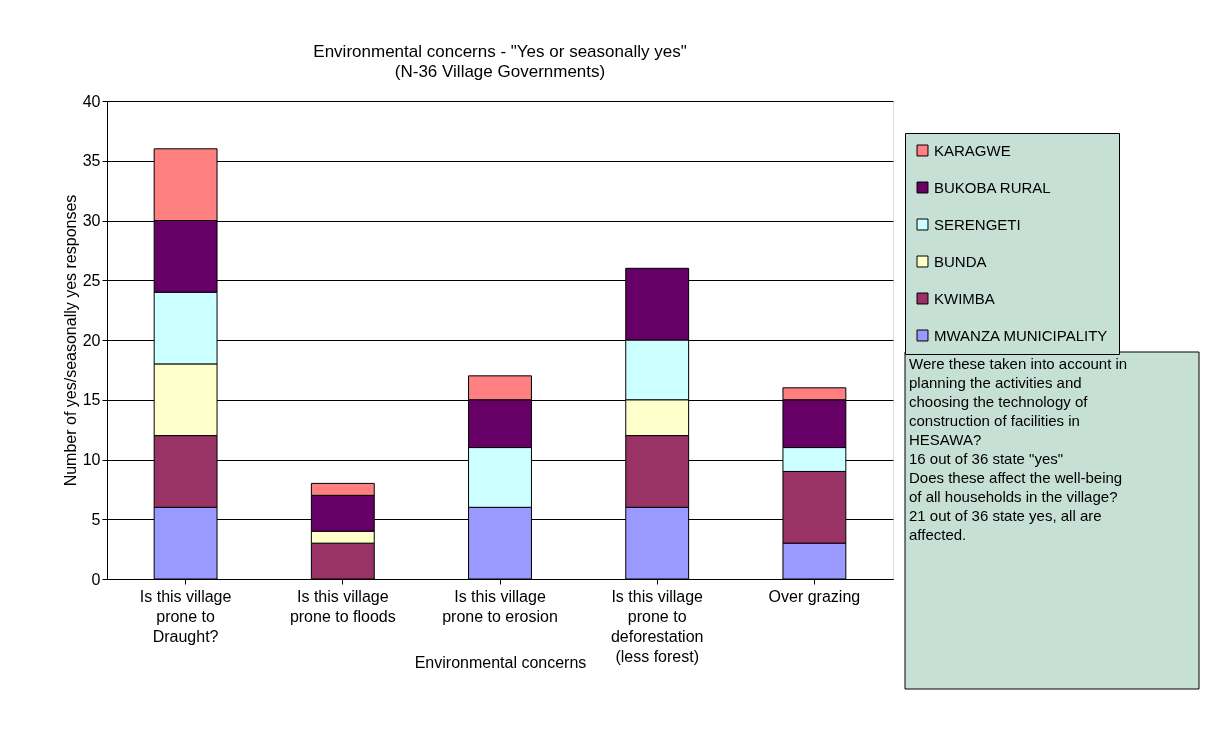  I want to click on y-tick-label: 25, so click(91, 280).